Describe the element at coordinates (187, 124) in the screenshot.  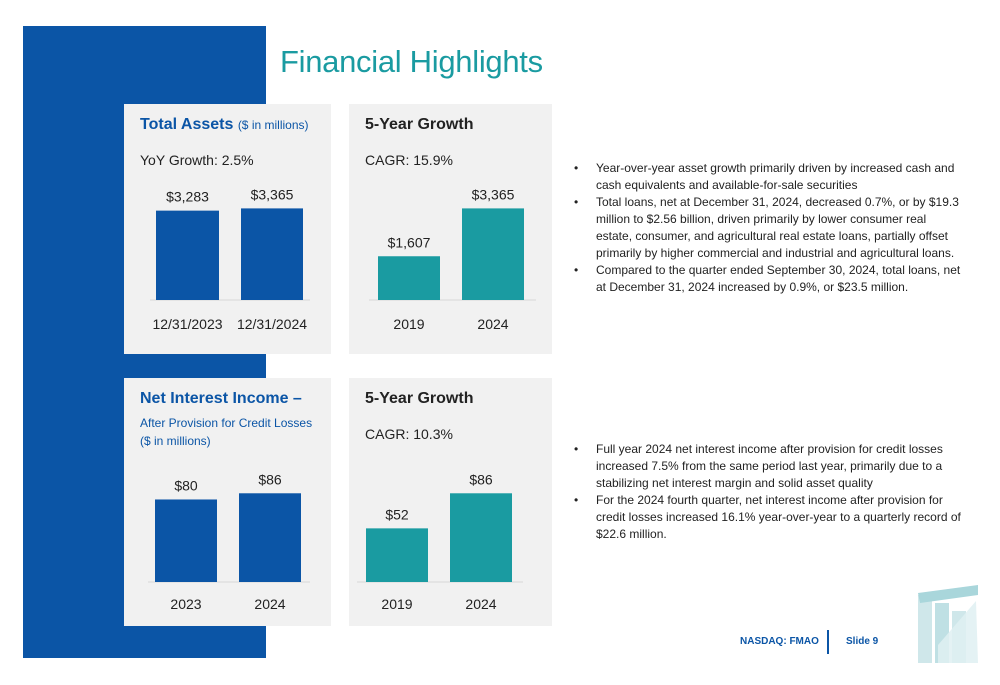
I see `total-assets-title-text: Total Assets` at that location.